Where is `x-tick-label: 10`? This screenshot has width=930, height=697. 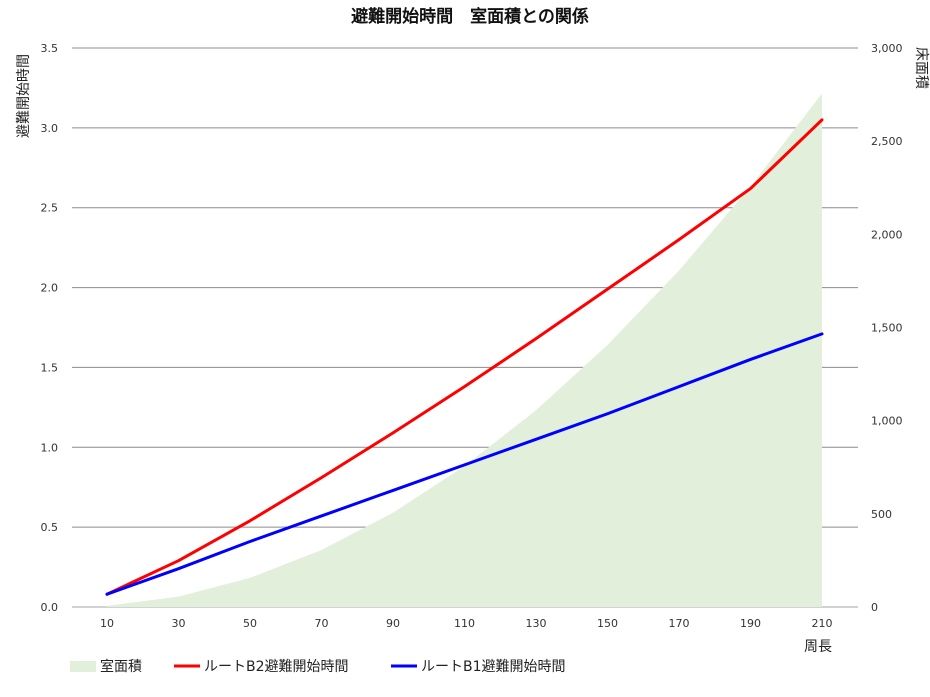 x-tick-label: 10 is located at coordinates (107, 623).